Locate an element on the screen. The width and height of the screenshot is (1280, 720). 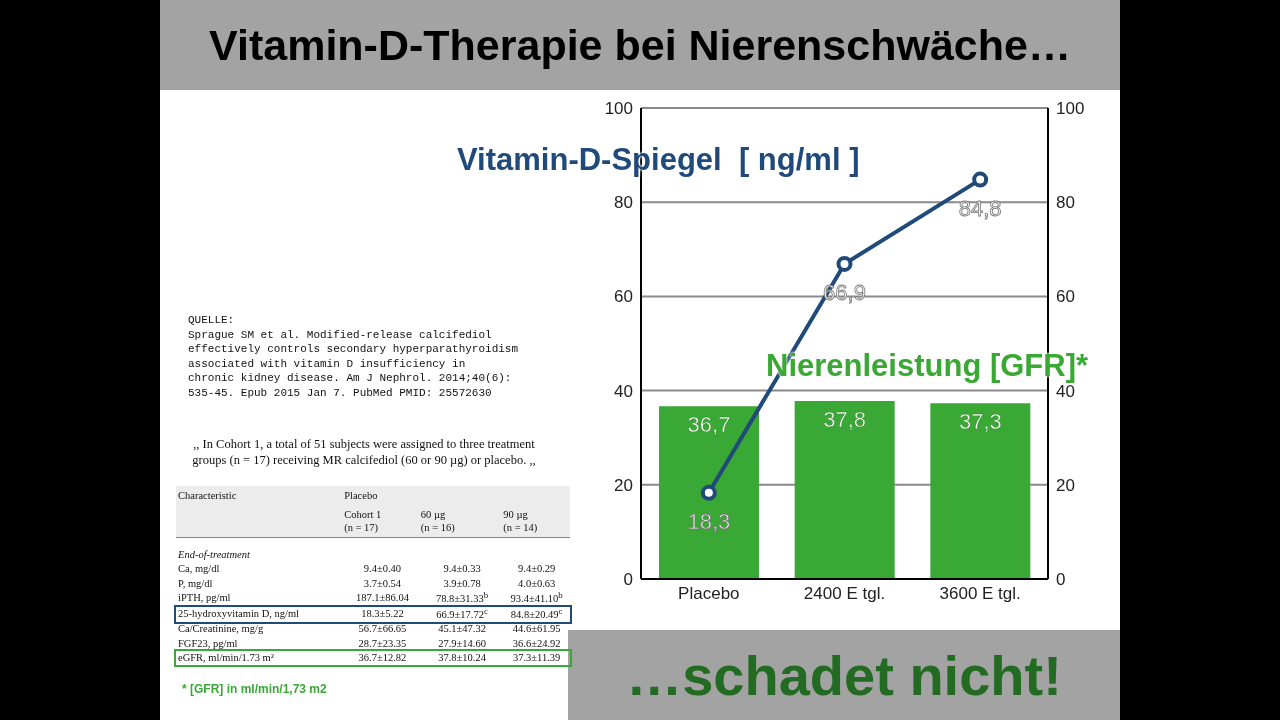
y2-tick-label: 0 is located at coordinates (1061, 580).